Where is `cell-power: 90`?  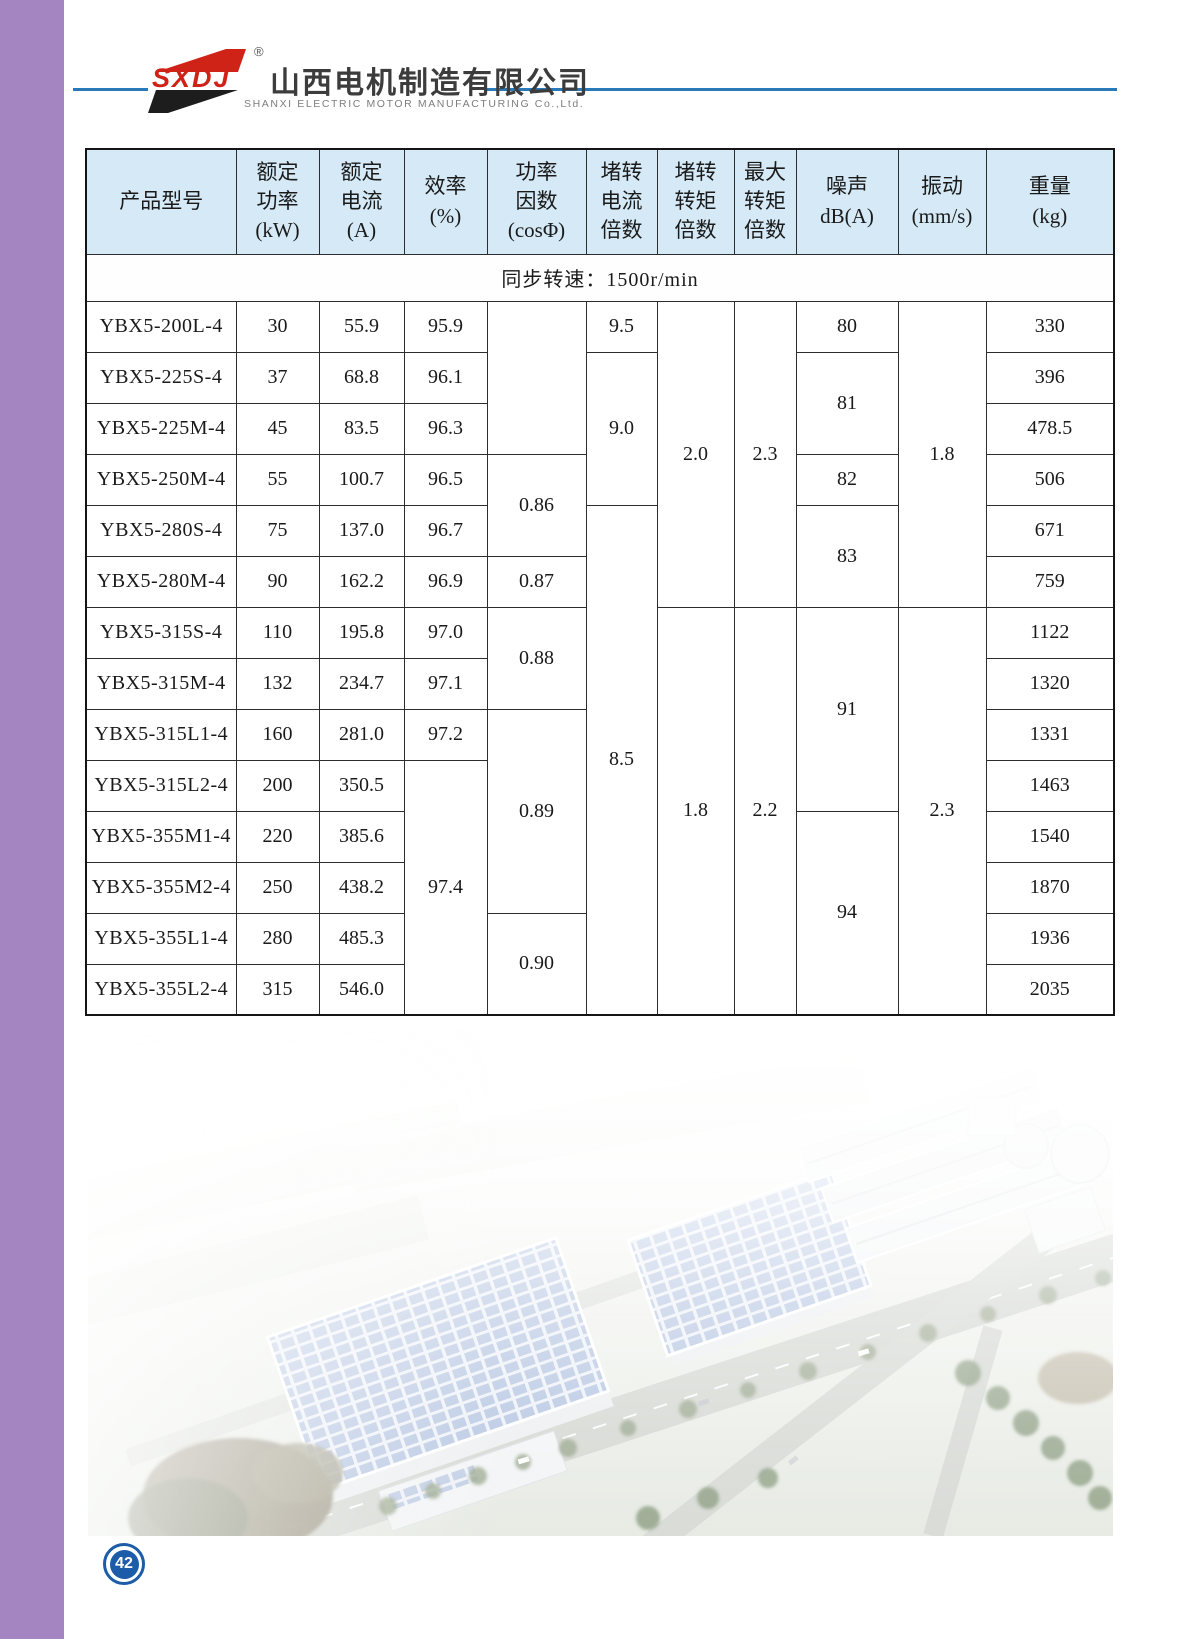
cell-power: 90 is located at coordinates (277, 581).